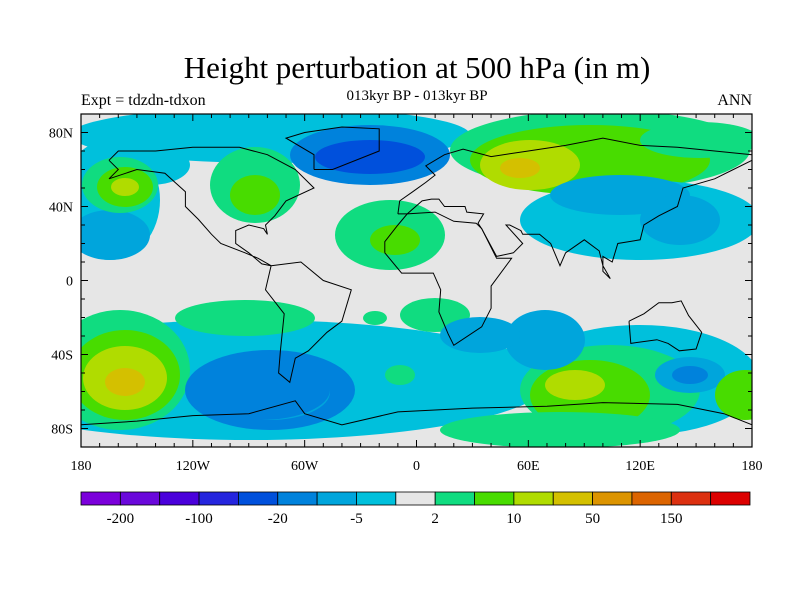 The height and width of the screenshot is (600, 800). Describe the element at coordinates (592, 519) in the screenshot. I see `colorbar-label: 50` at that location.